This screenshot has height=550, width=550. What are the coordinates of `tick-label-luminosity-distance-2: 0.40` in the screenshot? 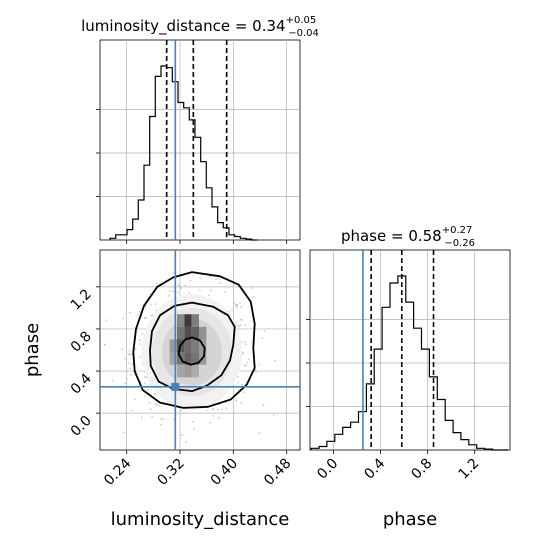 It's located at (224, 472).